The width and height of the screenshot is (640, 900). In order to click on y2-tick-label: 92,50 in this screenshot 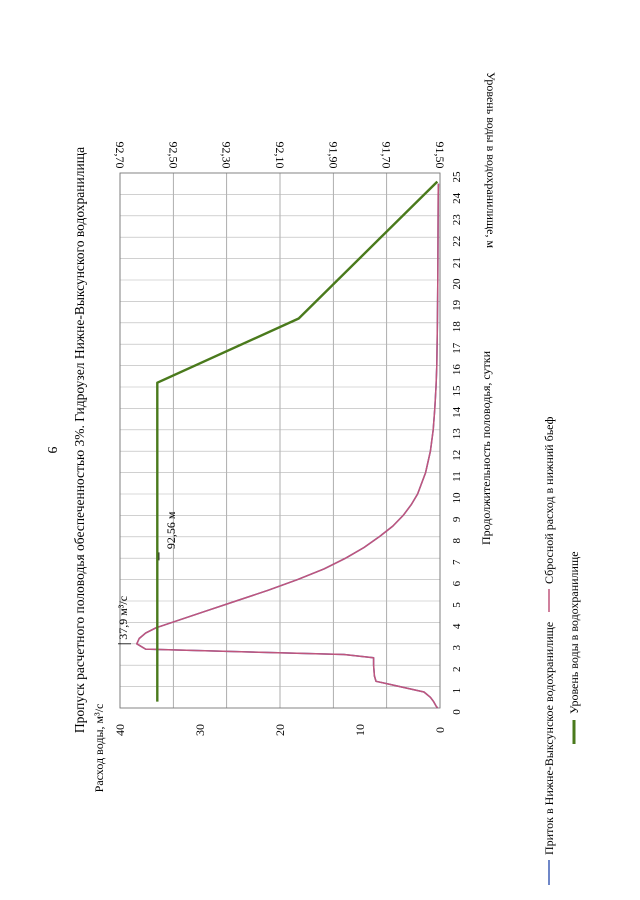, I will do `click(173, 155)`.